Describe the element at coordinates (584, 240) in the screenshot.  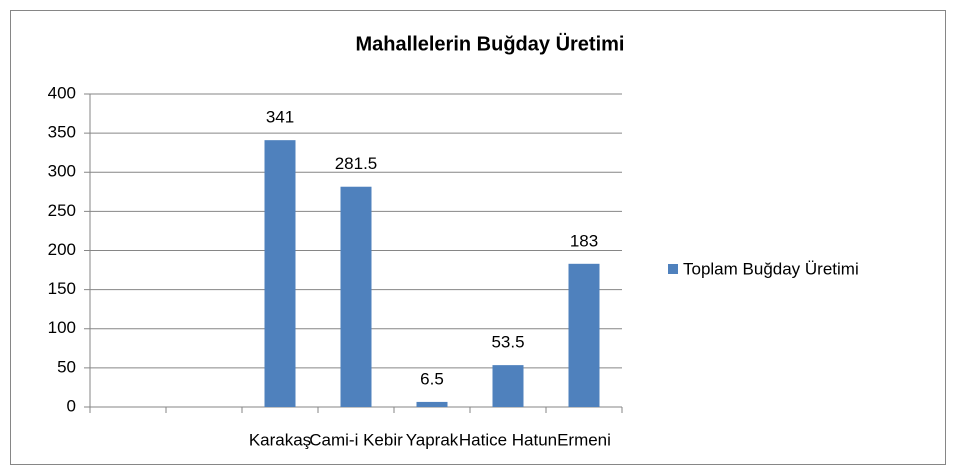
I see `data-label: 183` at that location.